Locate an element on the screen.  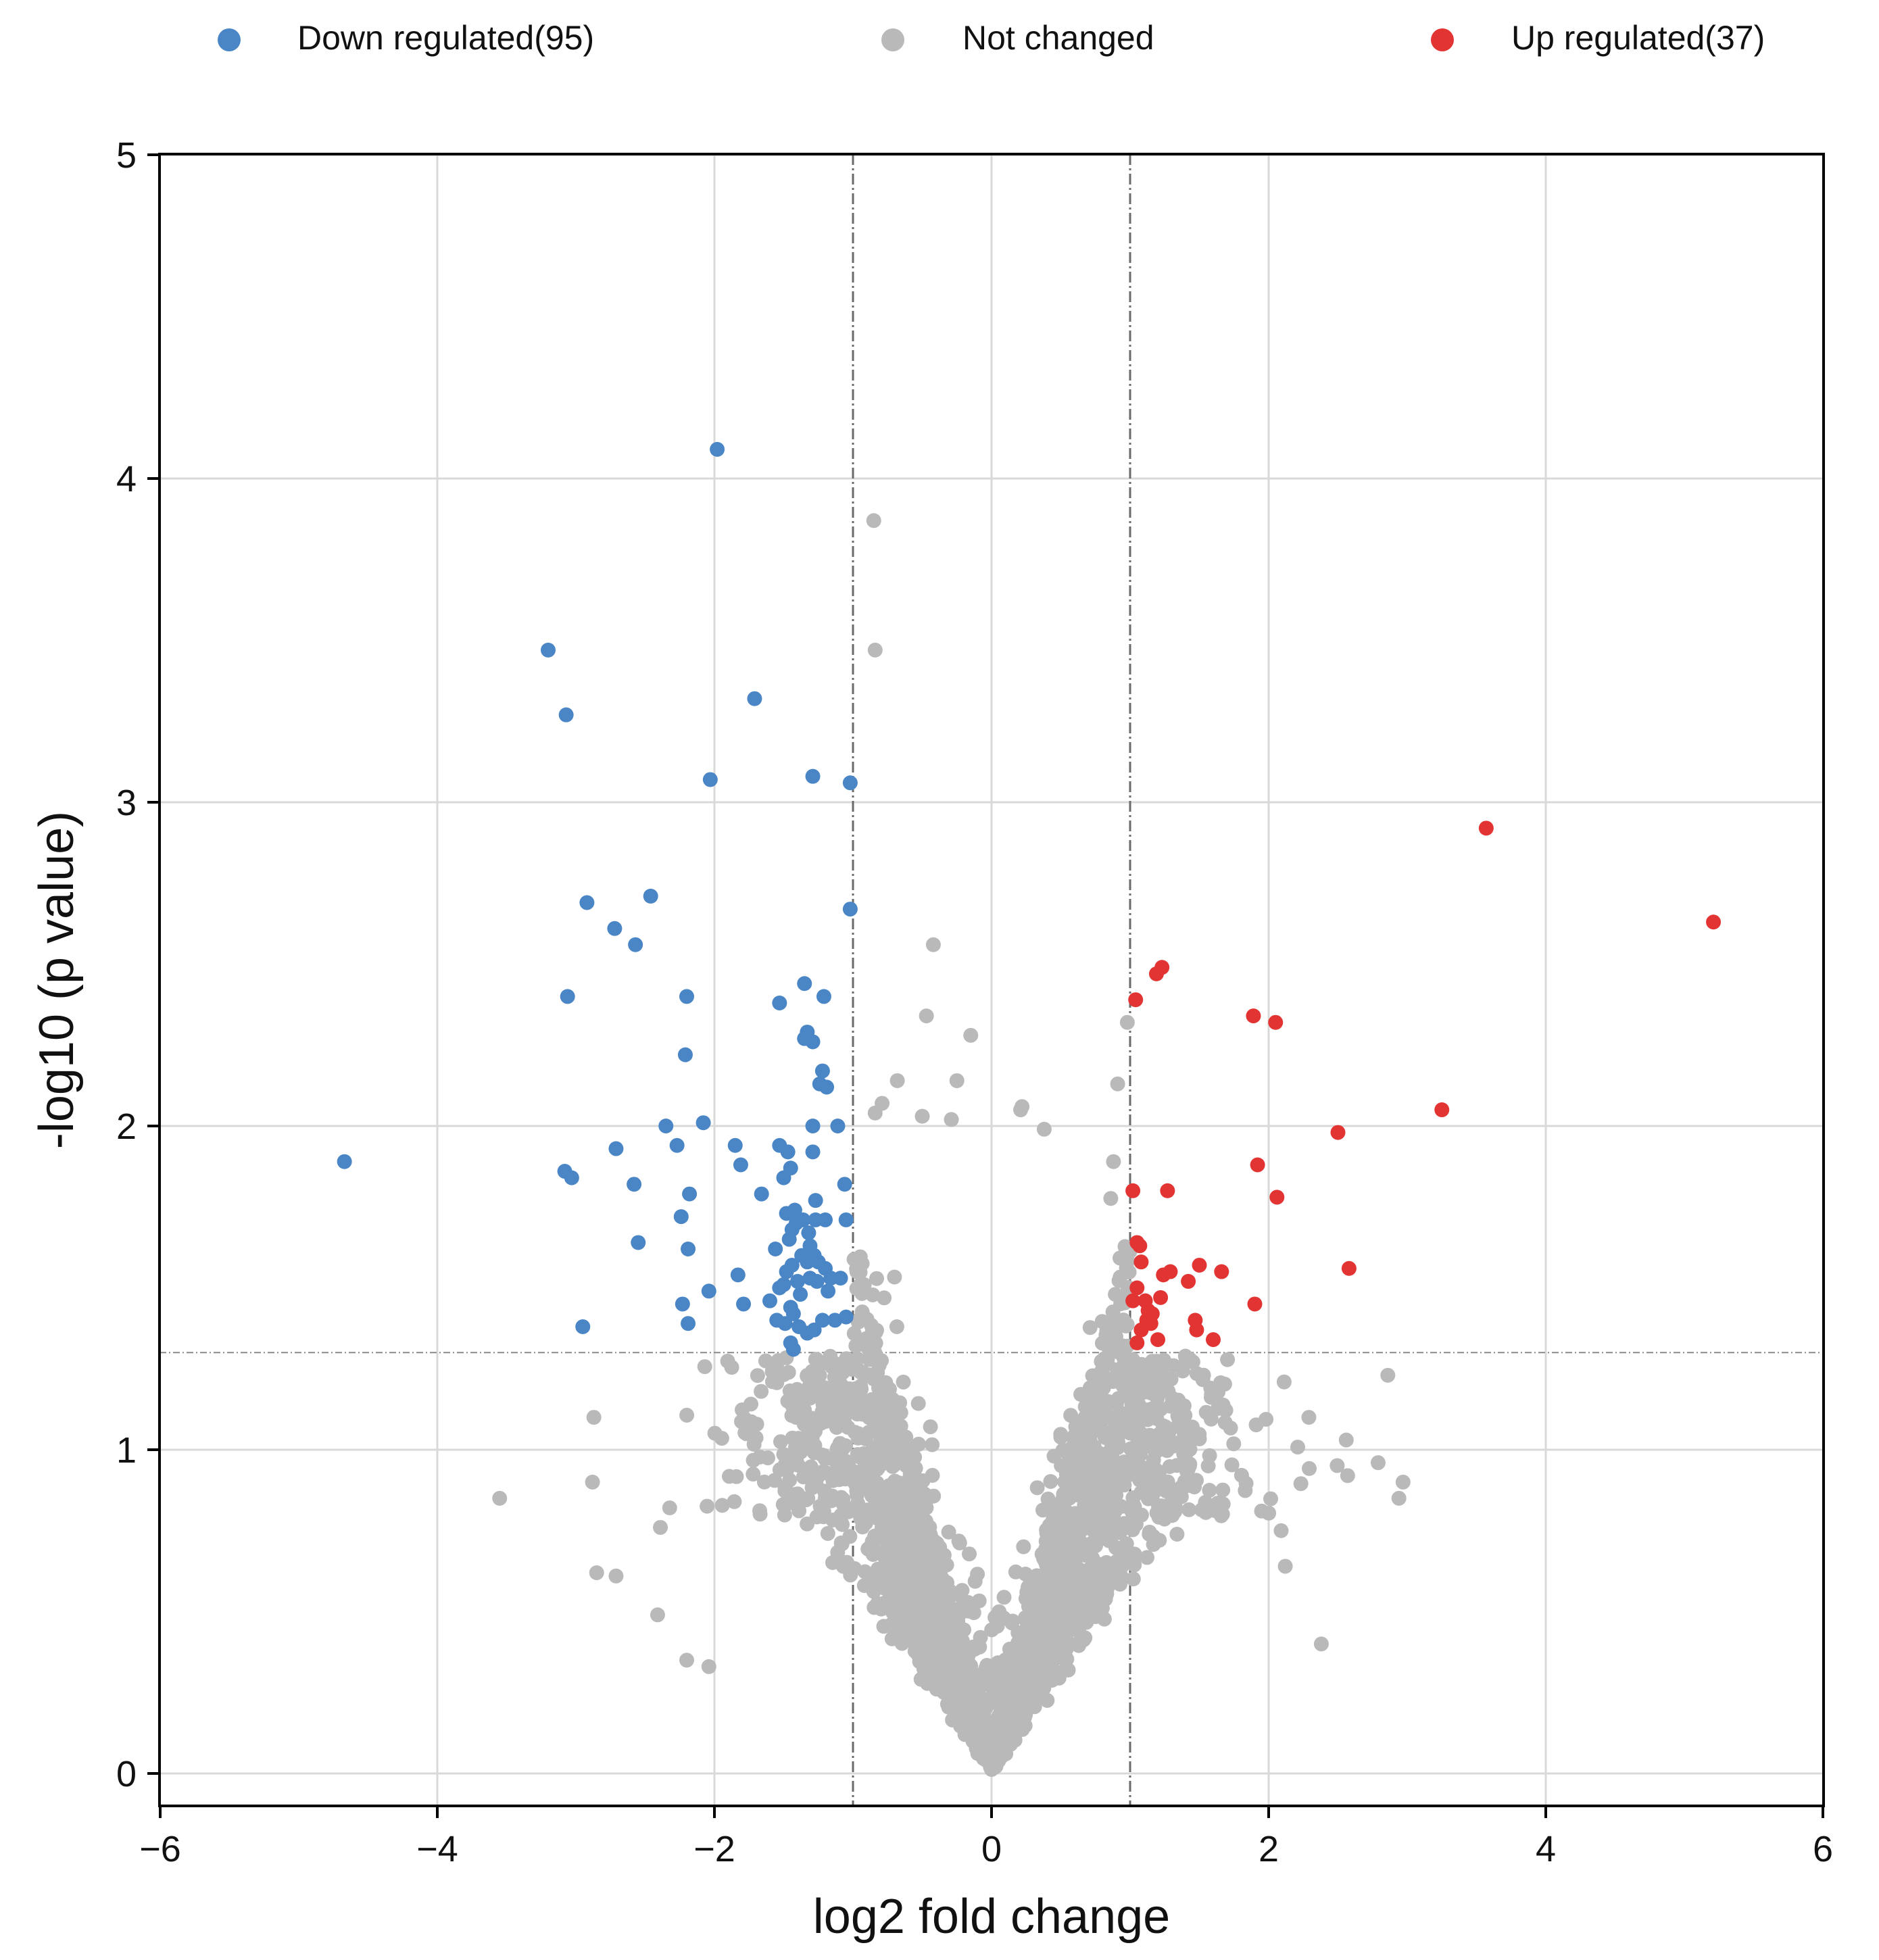
y-tick-label: 5 is located at coordinates (126, 155).